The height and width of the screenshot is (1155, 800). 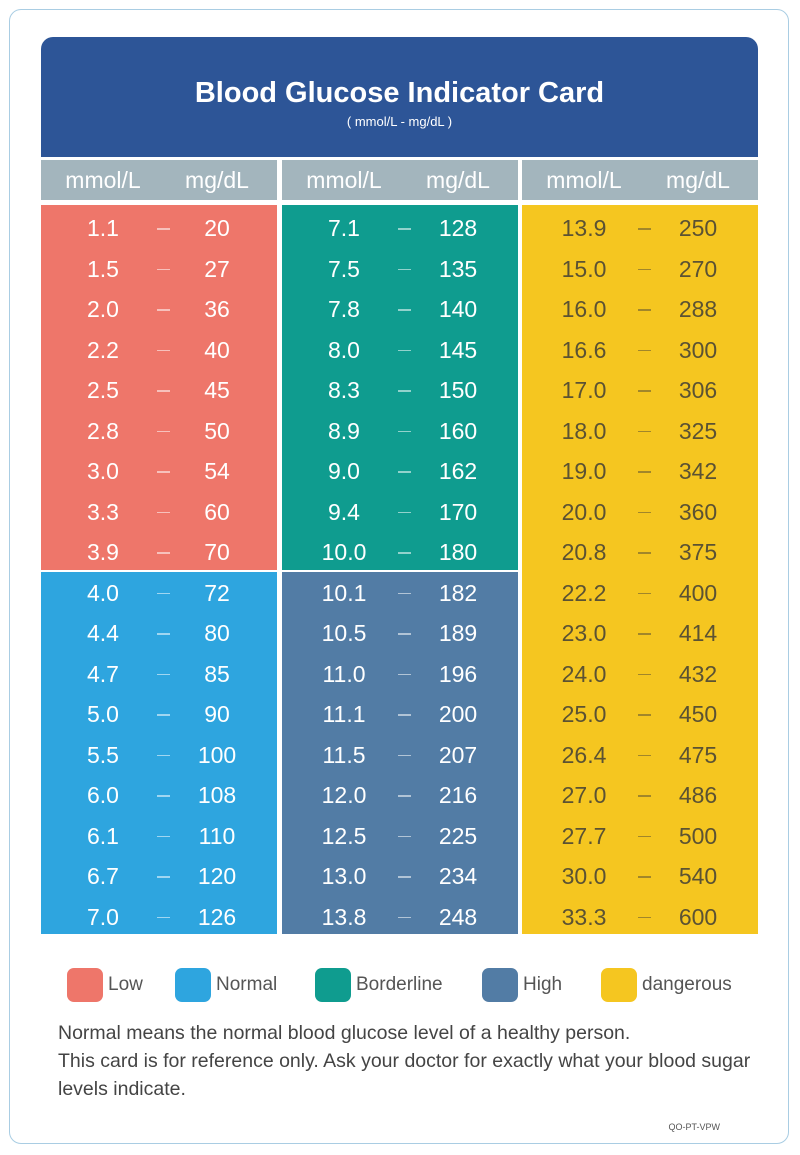 What do you see at coordinates (698, 309) in the screenshot?
I see `mg-value: 288` at bounding box center [698, 309].